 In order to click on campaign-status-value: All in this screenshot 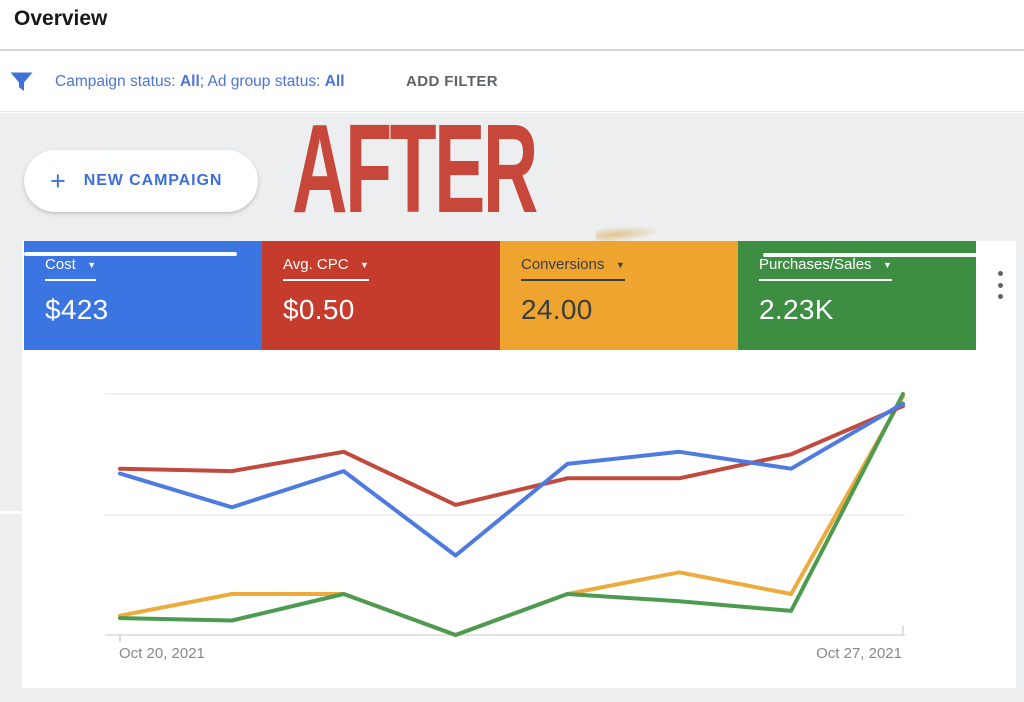, I will do `click(189, 81)`.